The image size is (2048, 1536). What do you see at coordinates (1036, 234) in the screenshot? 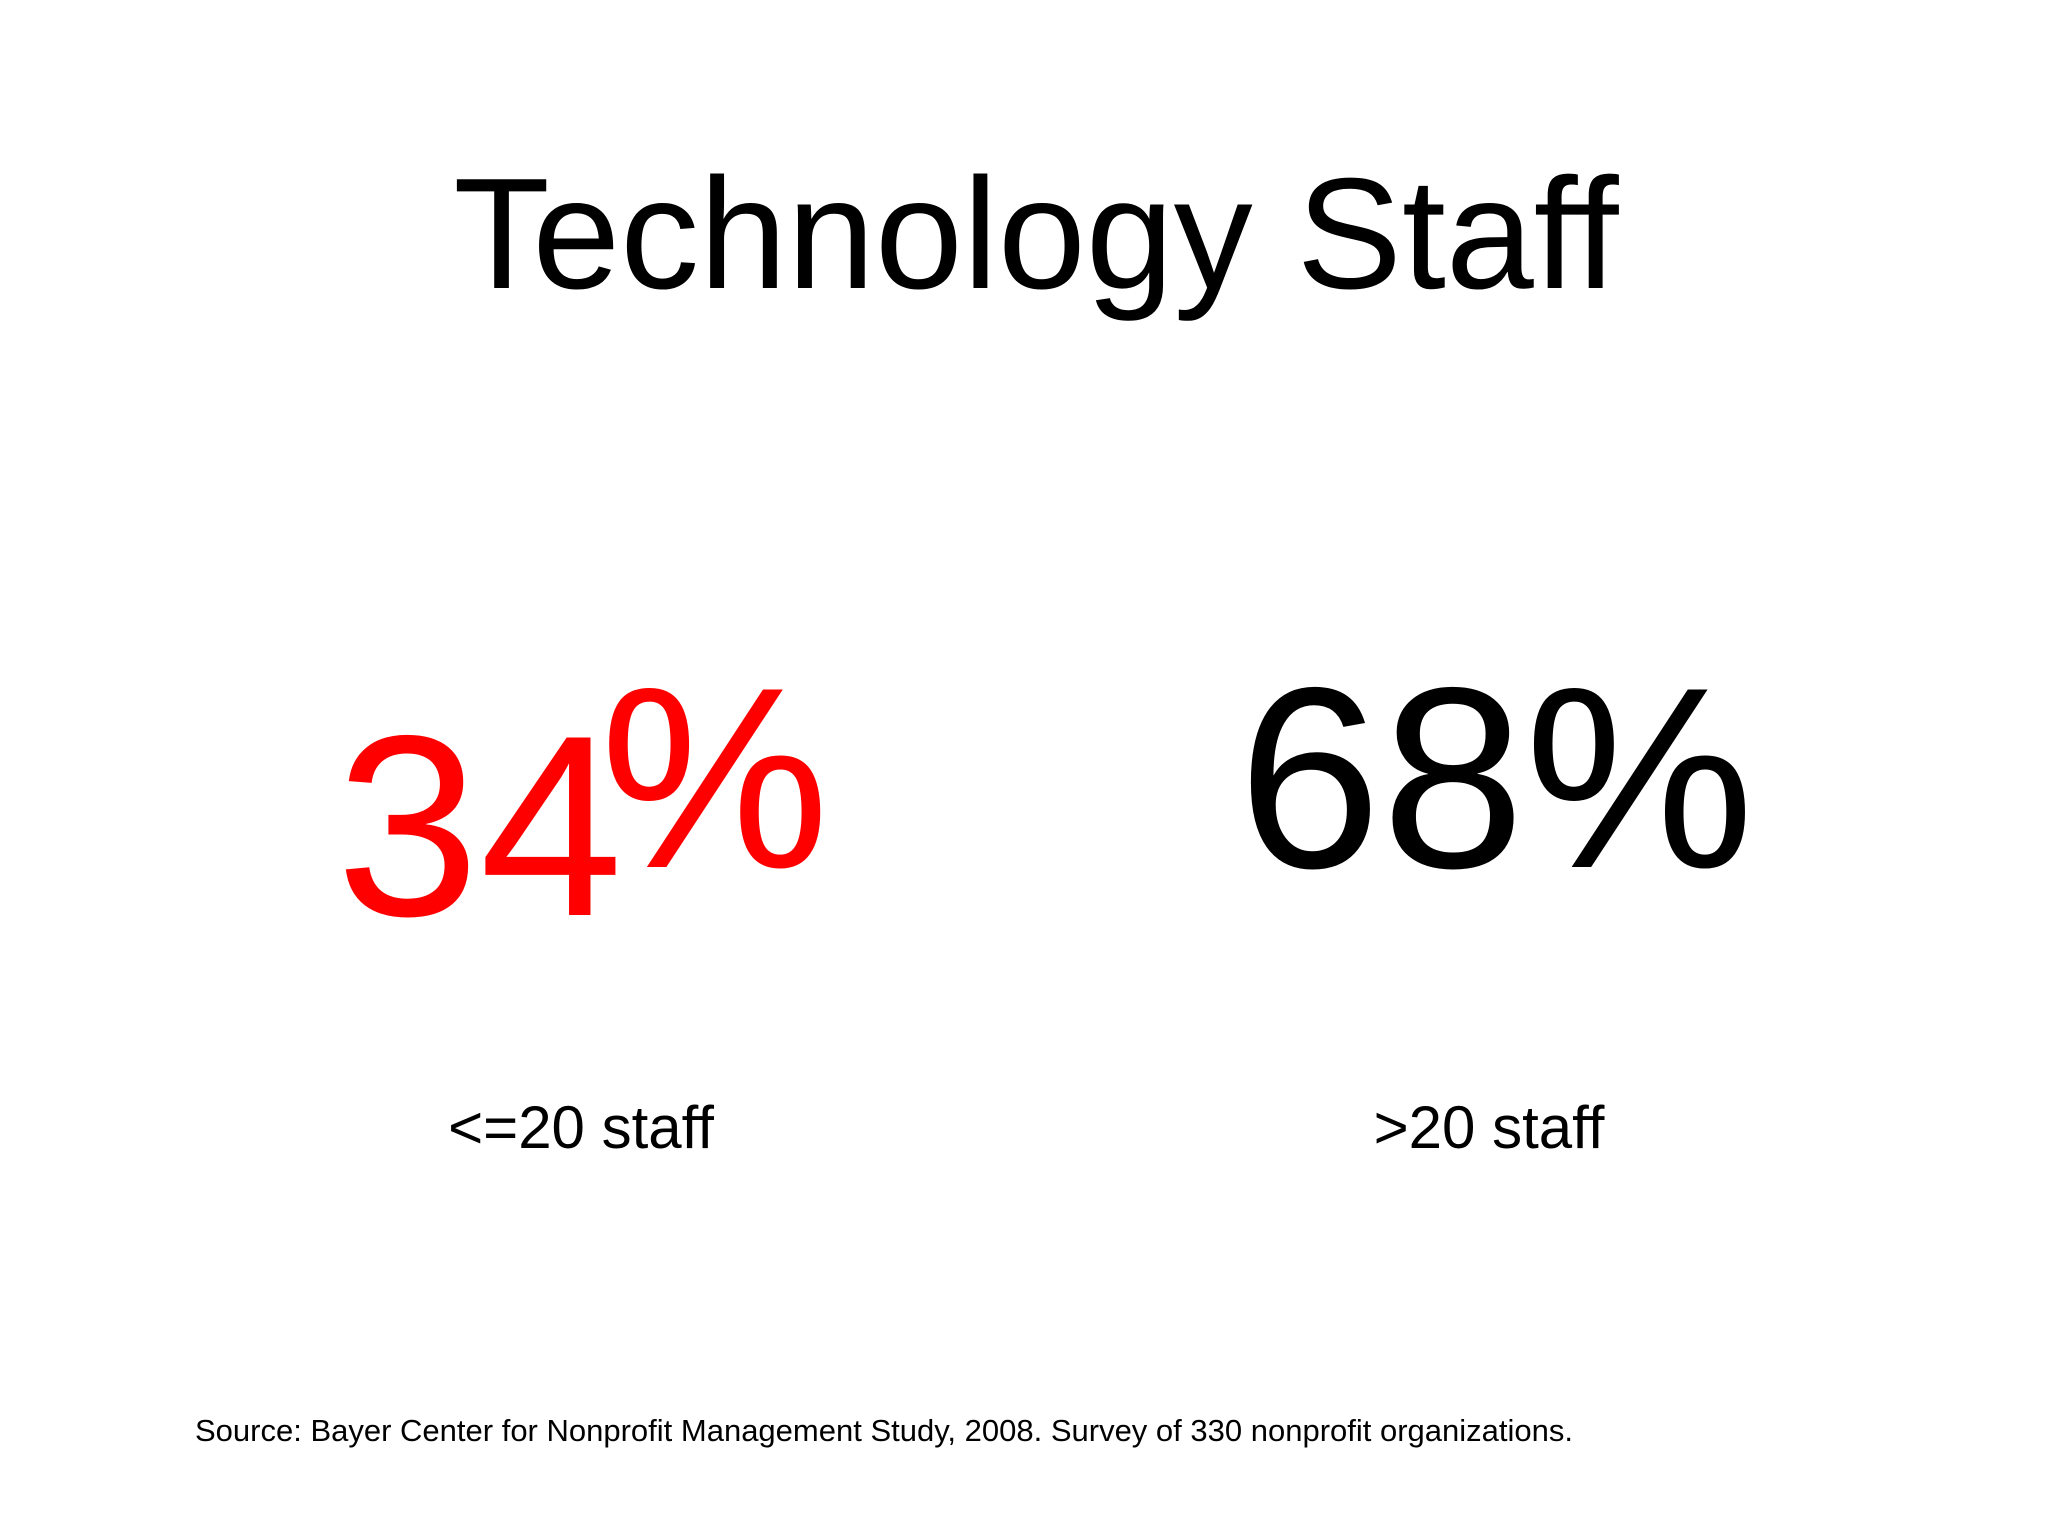
I see `slide-title: Technology Staff` at bounding box center [1036, 234].